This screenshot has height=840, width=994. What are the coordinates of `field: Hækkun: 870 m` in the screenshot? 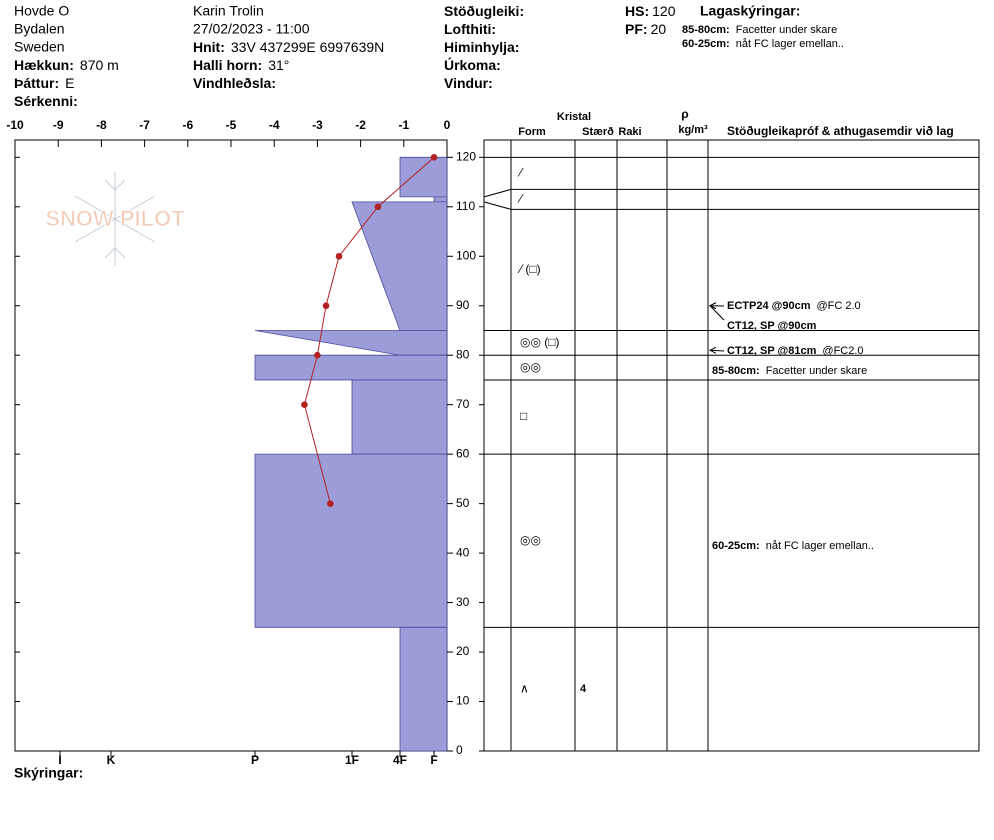 It's located at (66, 65).